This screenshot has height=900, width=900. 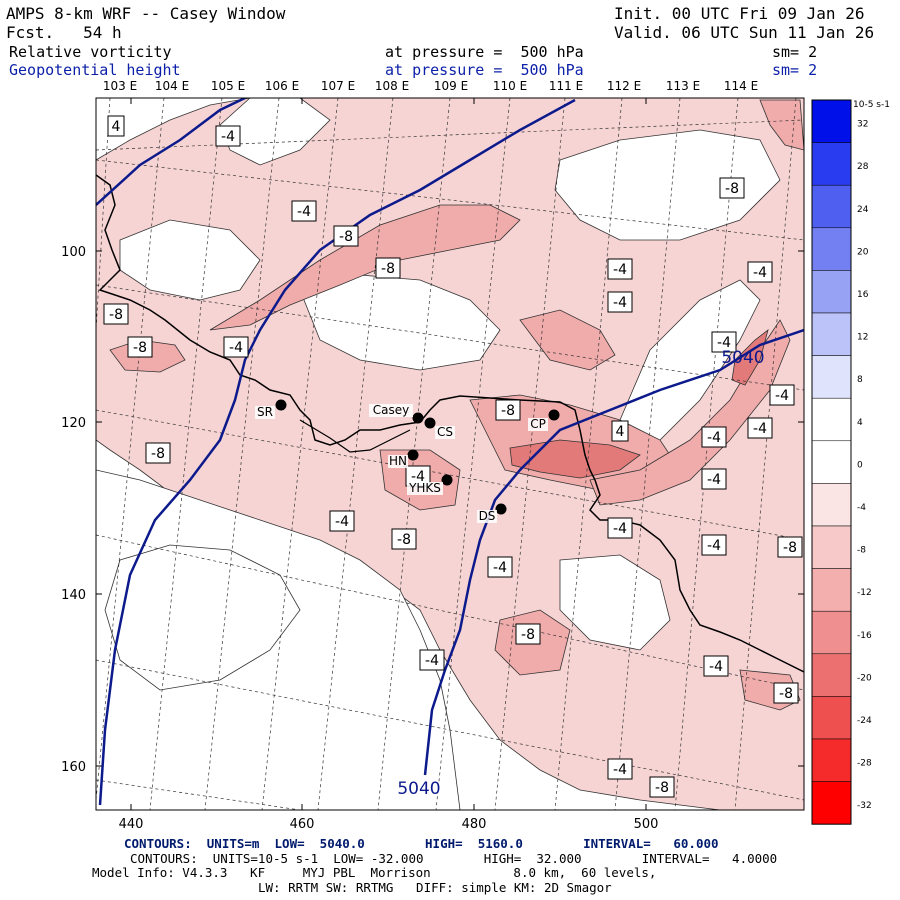 What do you see at coordinates (116, 126) in the screenshot?
I see `contour-label: 4` at bounding box center [116, 126].